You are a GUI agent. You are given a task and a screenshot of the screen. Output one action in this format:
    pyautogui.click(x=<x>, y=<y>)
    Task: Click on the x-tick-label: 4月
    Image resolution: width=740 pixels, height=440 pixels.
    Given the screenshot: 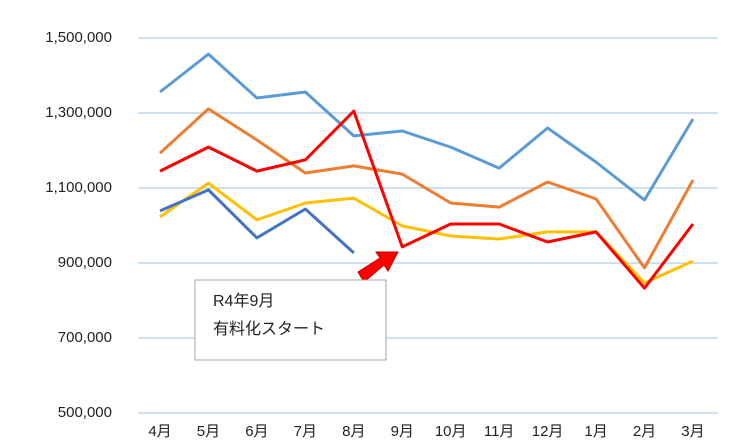 What is the action you would take?
    pyautogui.click(x=159, y=431)
    